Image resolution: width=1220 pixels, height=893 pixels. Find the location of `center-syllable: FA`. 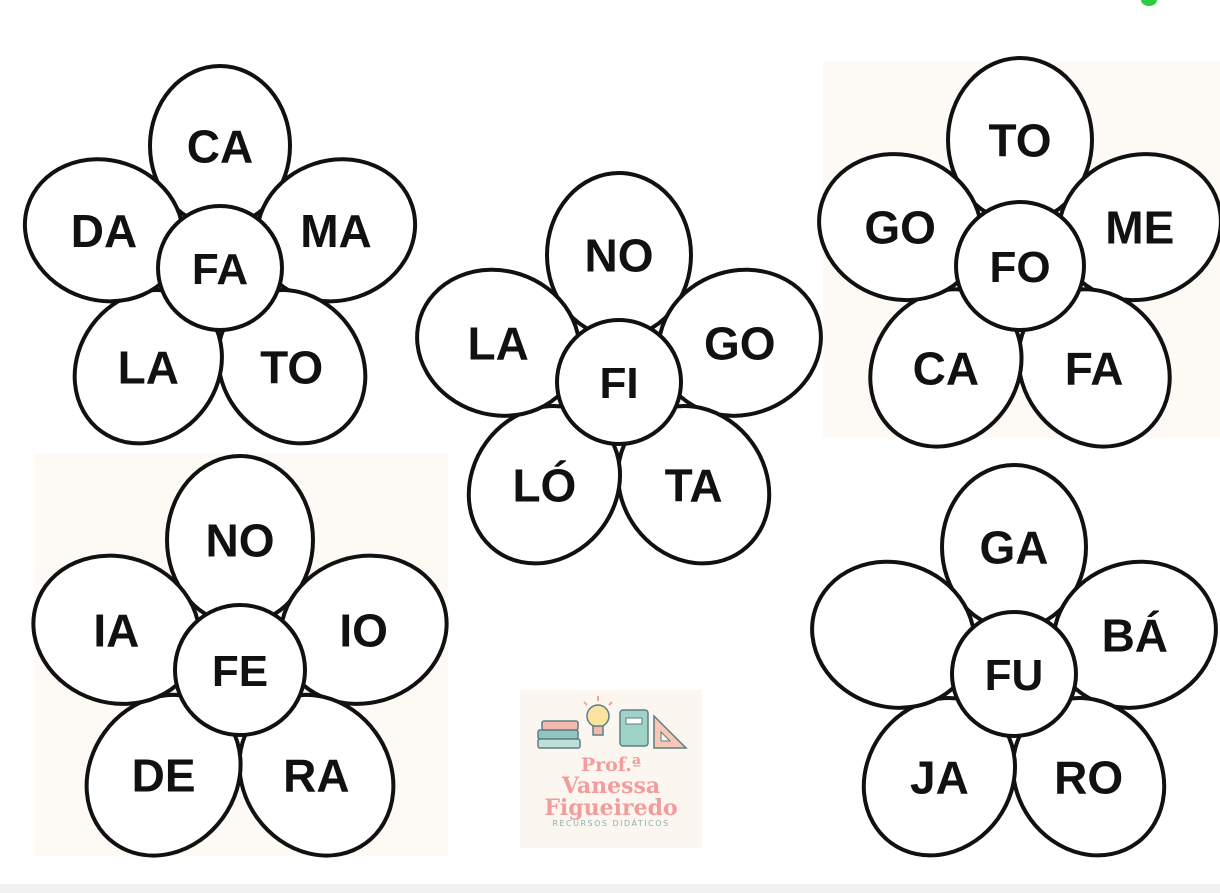

center-syllable: FA is located at coordinates (220, 269).